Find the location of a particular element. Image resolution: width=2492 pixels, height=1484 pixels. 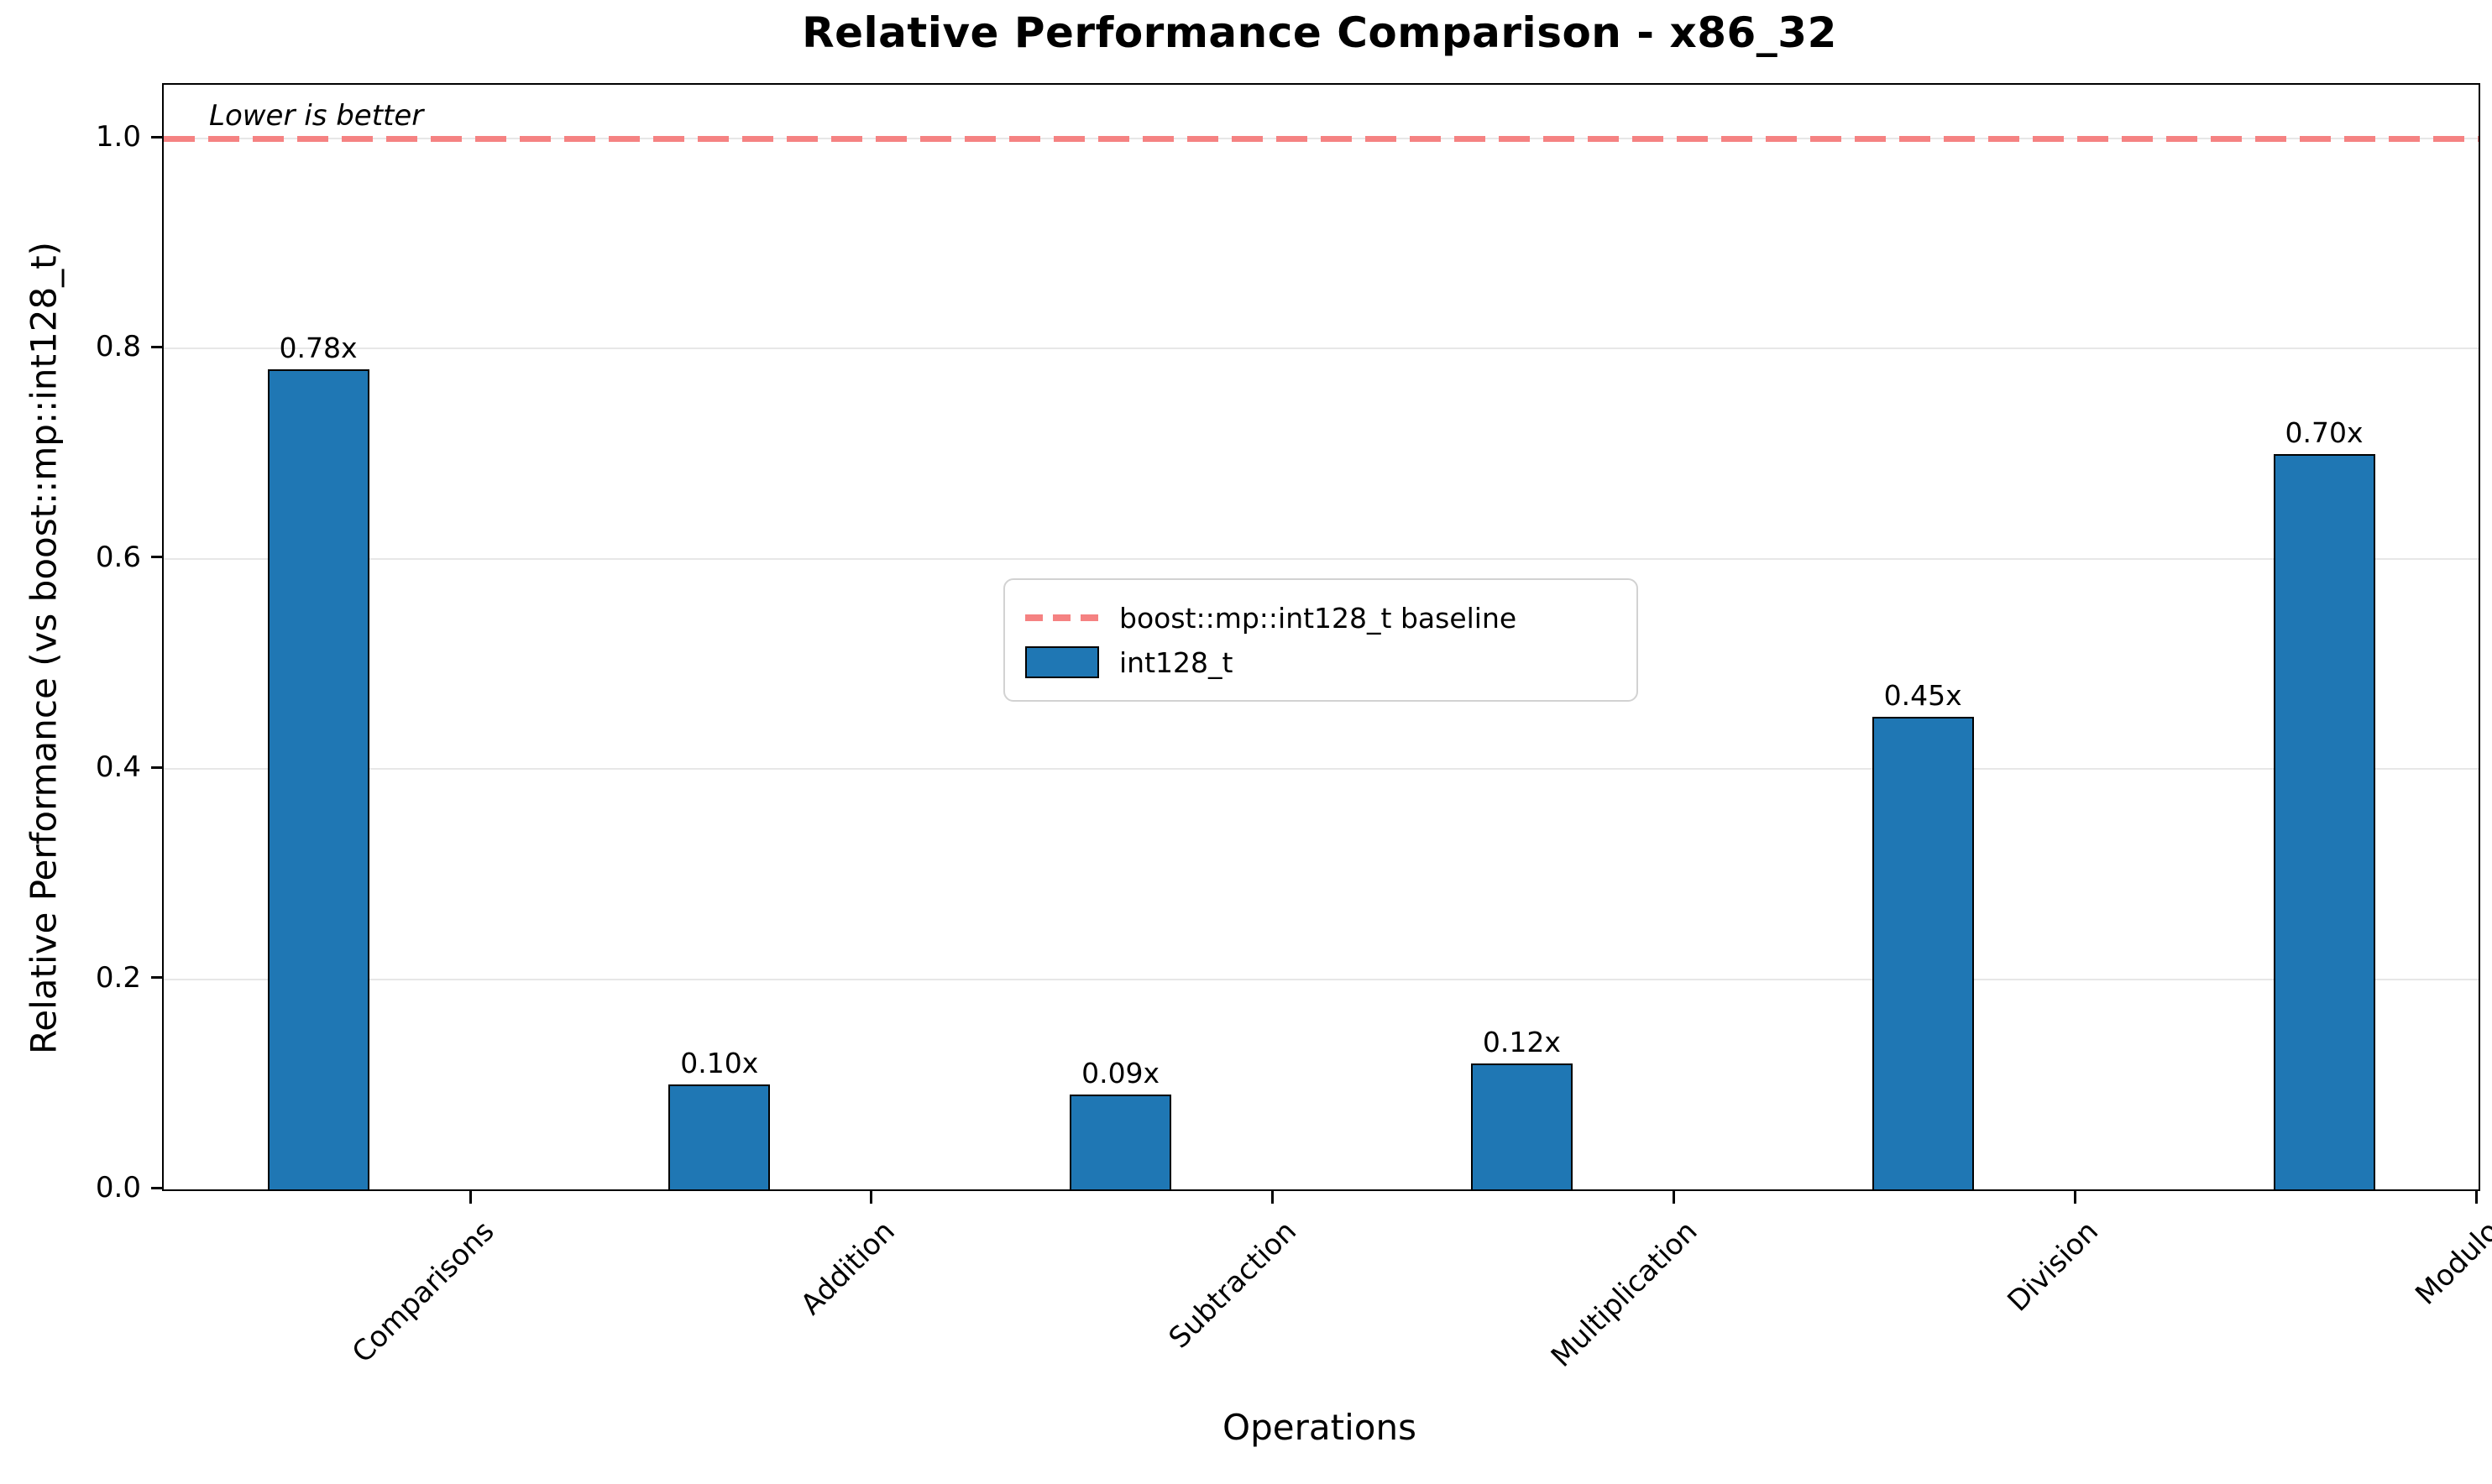

x-tick-label-subtraction: Subtraction is located at coordinates (1232, 1285).